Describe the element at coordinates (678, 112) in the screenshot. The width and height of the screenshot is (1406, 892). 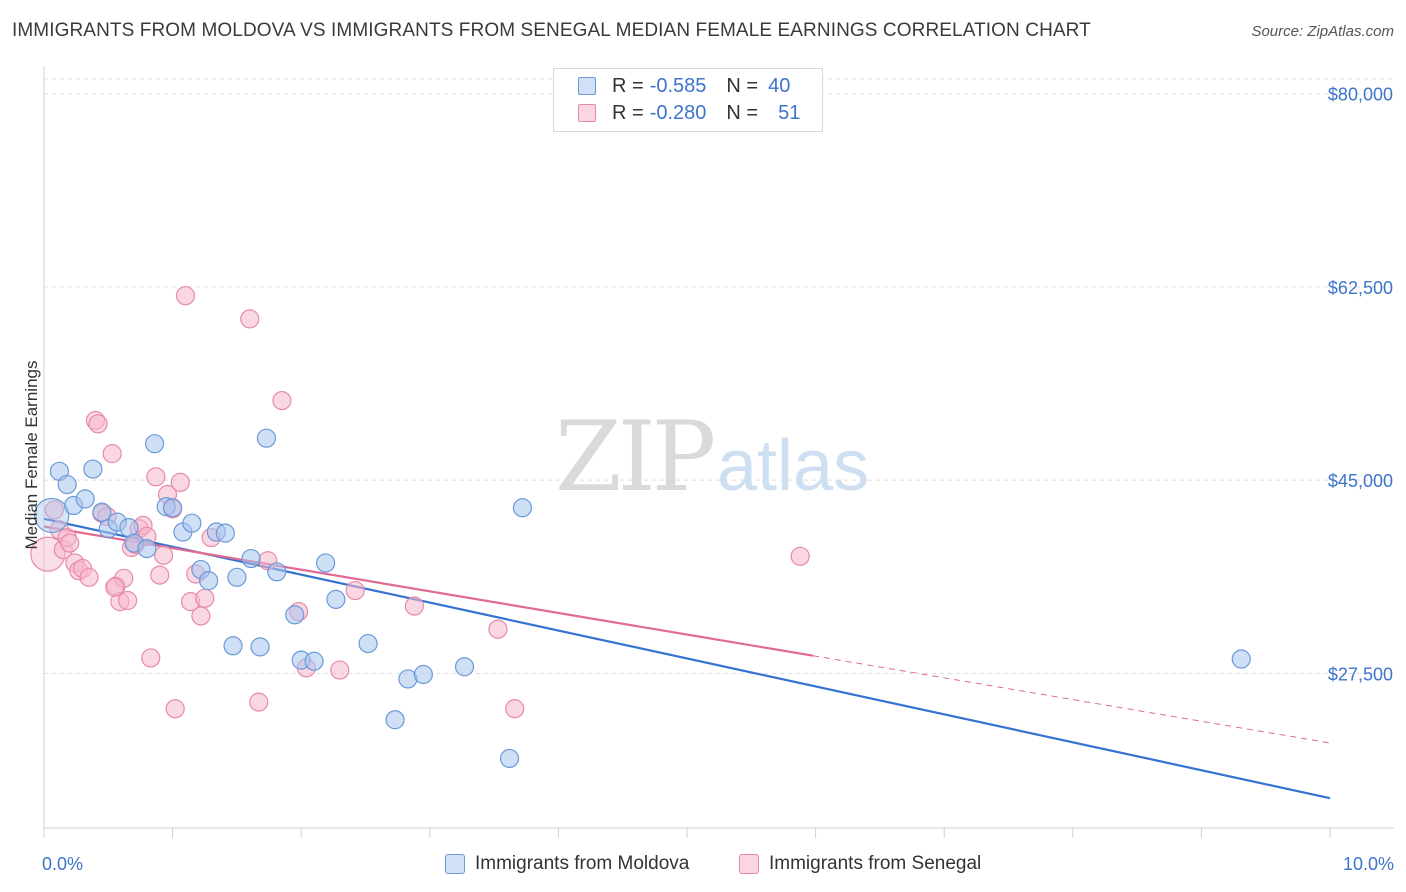
I see `legend-r-value-senegal: -0.280` at that location.